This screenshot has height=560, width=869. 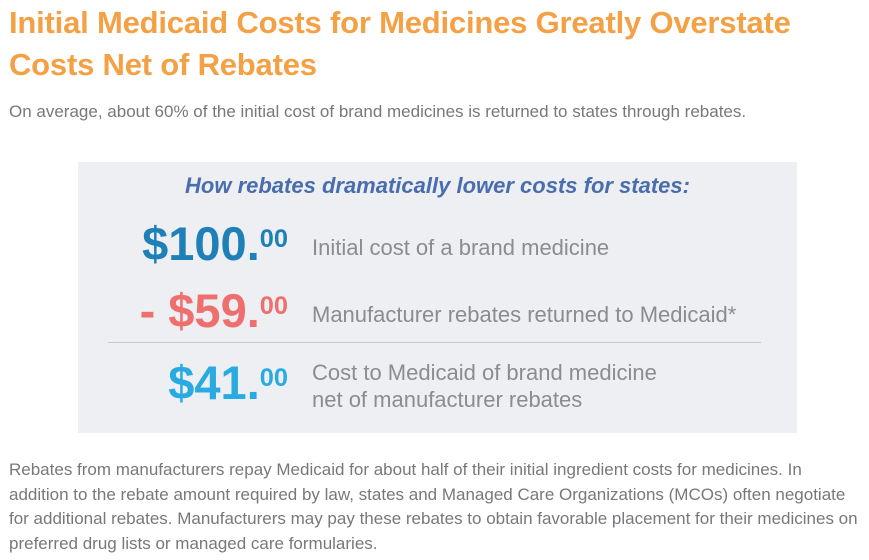 What do you see at coordinates (273, 377) in the screenshot?
I see `net-cost-cents: 00` at bounding box center [273, 377].